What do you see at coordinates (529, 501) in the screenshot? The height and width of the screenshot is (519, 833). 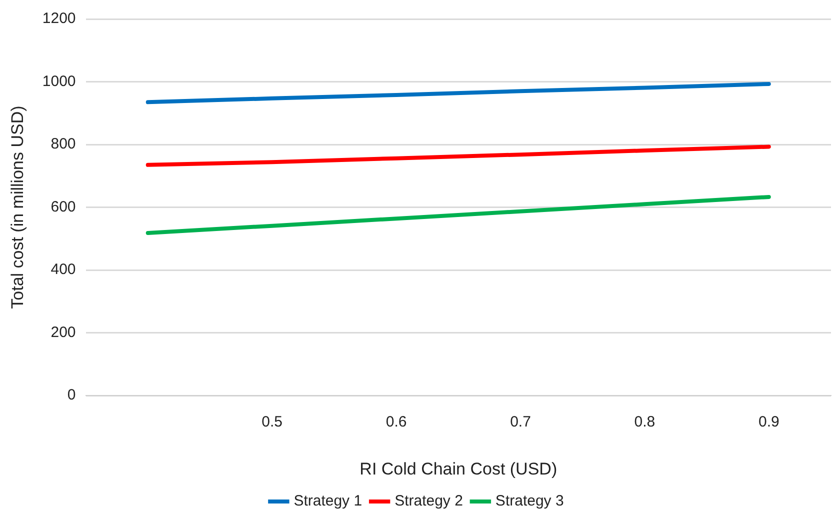 I see `legend-label: Strategy 3` at bounding box center [529, 501].